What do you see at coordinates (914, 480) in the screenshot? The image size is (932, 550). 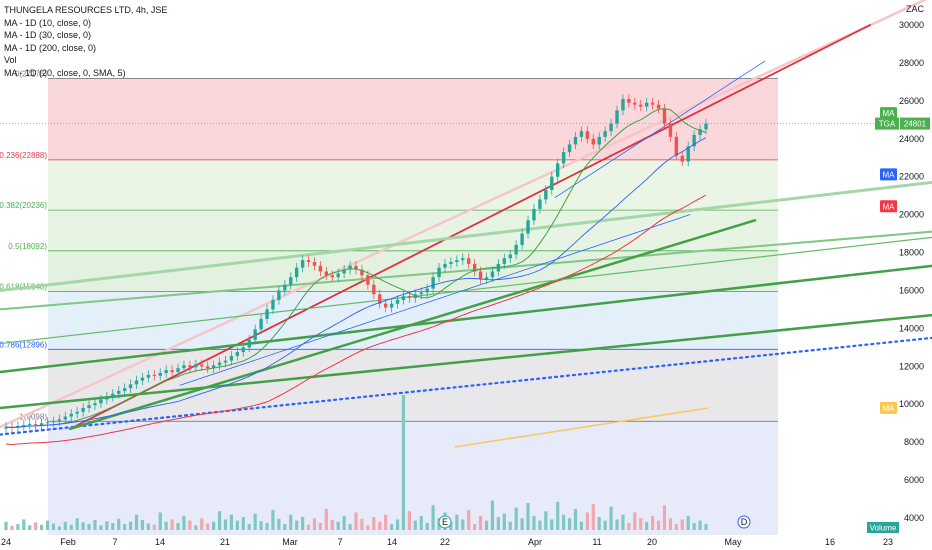 I see `price-tick: 6000` at bounding box center [914, 480].